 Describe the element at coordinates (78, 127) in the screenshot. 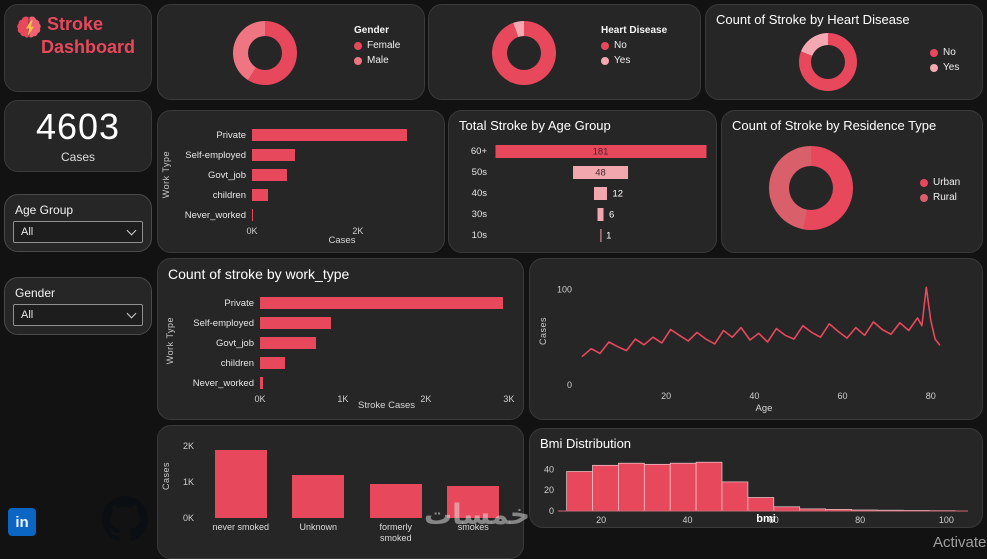

I see `total-cases-value: 4603` at that location.